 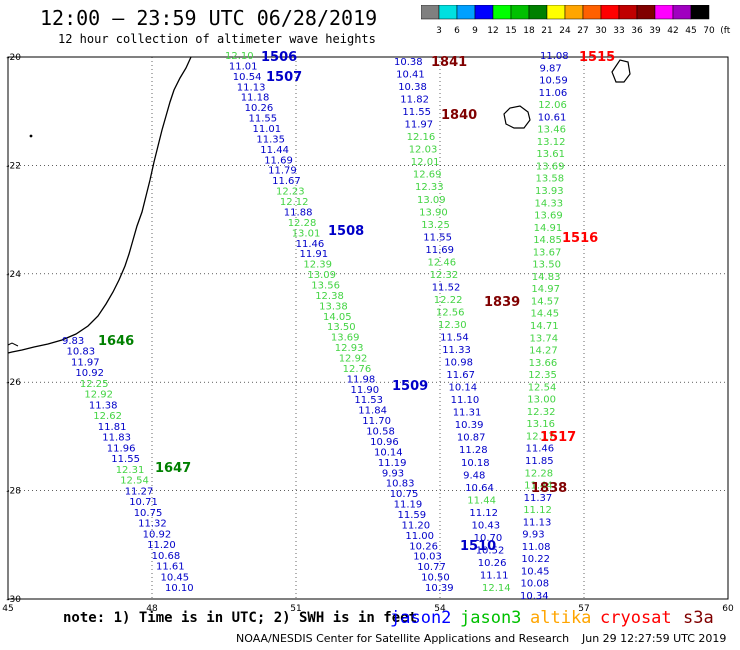 What do you see at coordinates (427, 557) in the screenshot?
I see `swh-value-label: 10.03` at bounding box center [427, 557].